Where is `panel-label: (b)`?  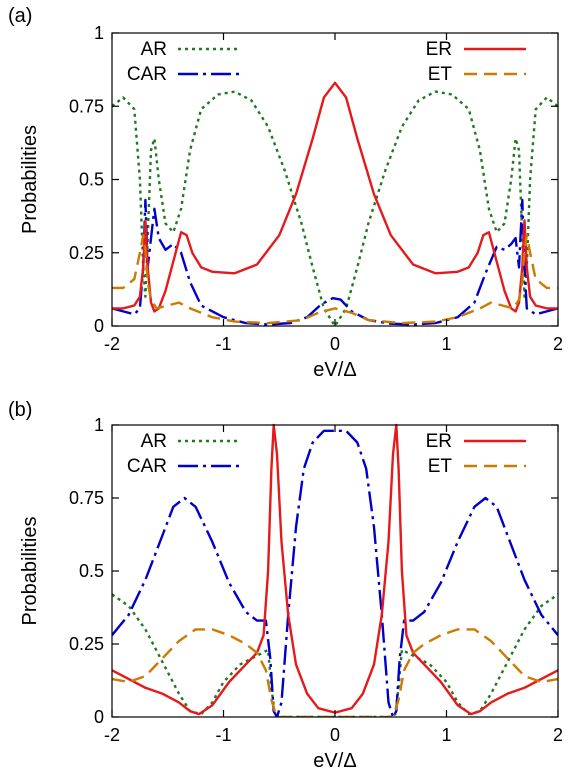 panel-label: (b) is located at coordinates (20, 410).